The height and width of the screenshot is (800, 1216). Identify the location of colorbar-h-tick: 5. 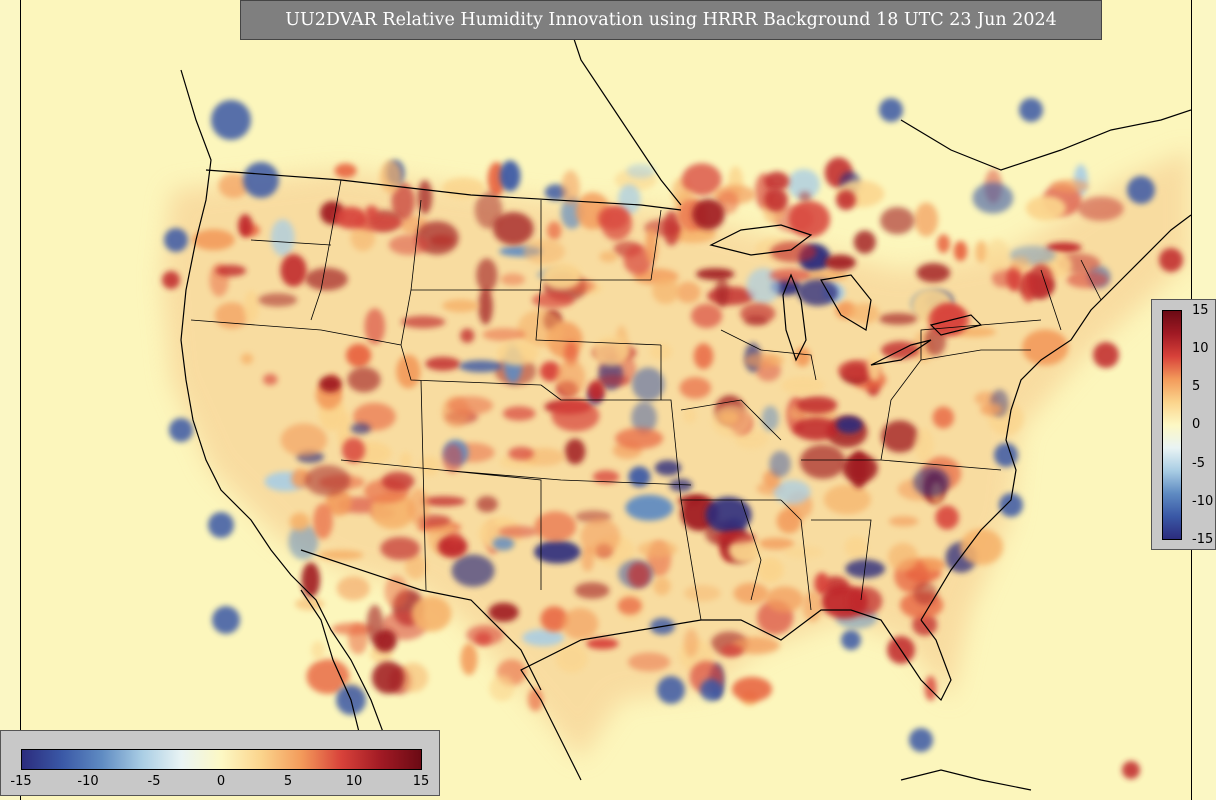
(288, 781).